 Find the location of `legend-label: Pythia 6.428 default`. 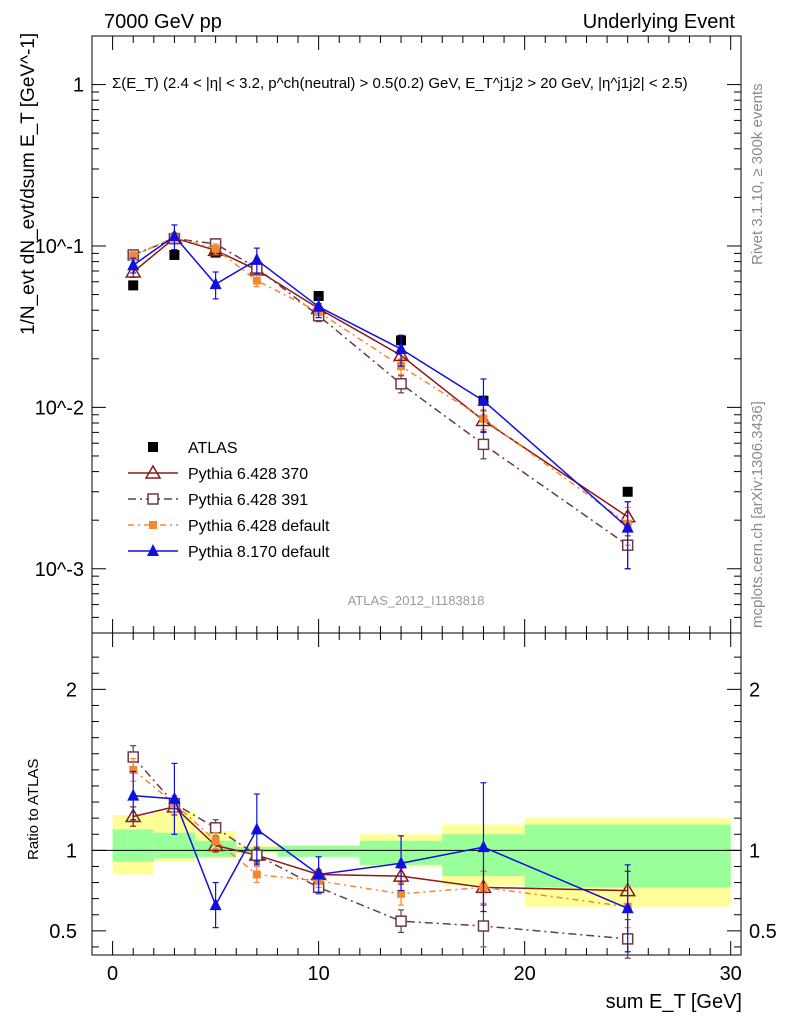

legend-label: Pythia 6.428 default is located at coordinates (259, 526).